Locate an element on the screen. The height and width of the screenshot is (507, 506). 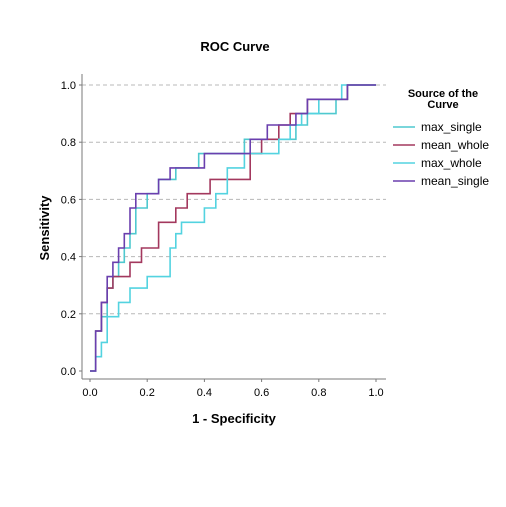
x-tick-label-2: 0.4 is located at coordinates (204, 393).